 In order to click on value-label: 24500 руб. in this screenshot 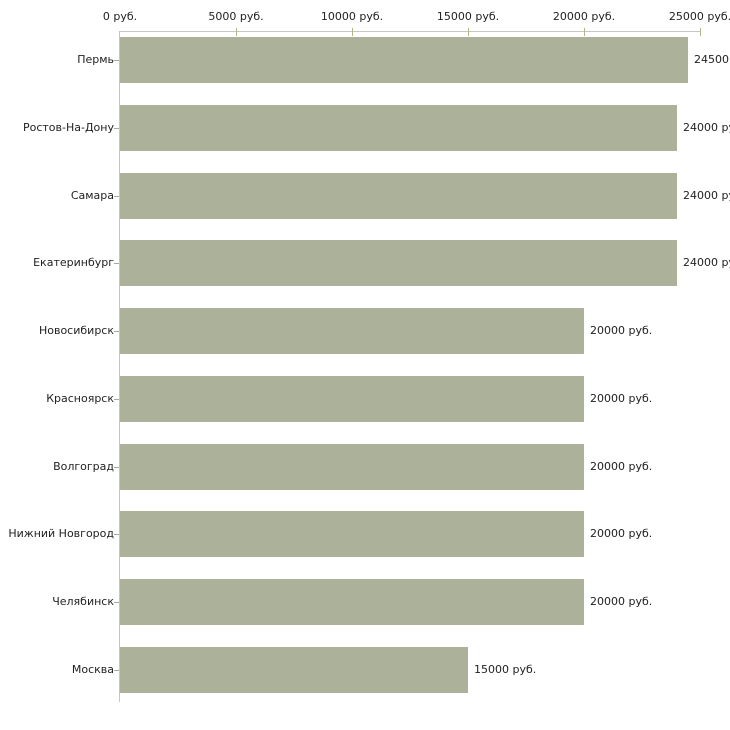, I will do `click(712, 59)`.